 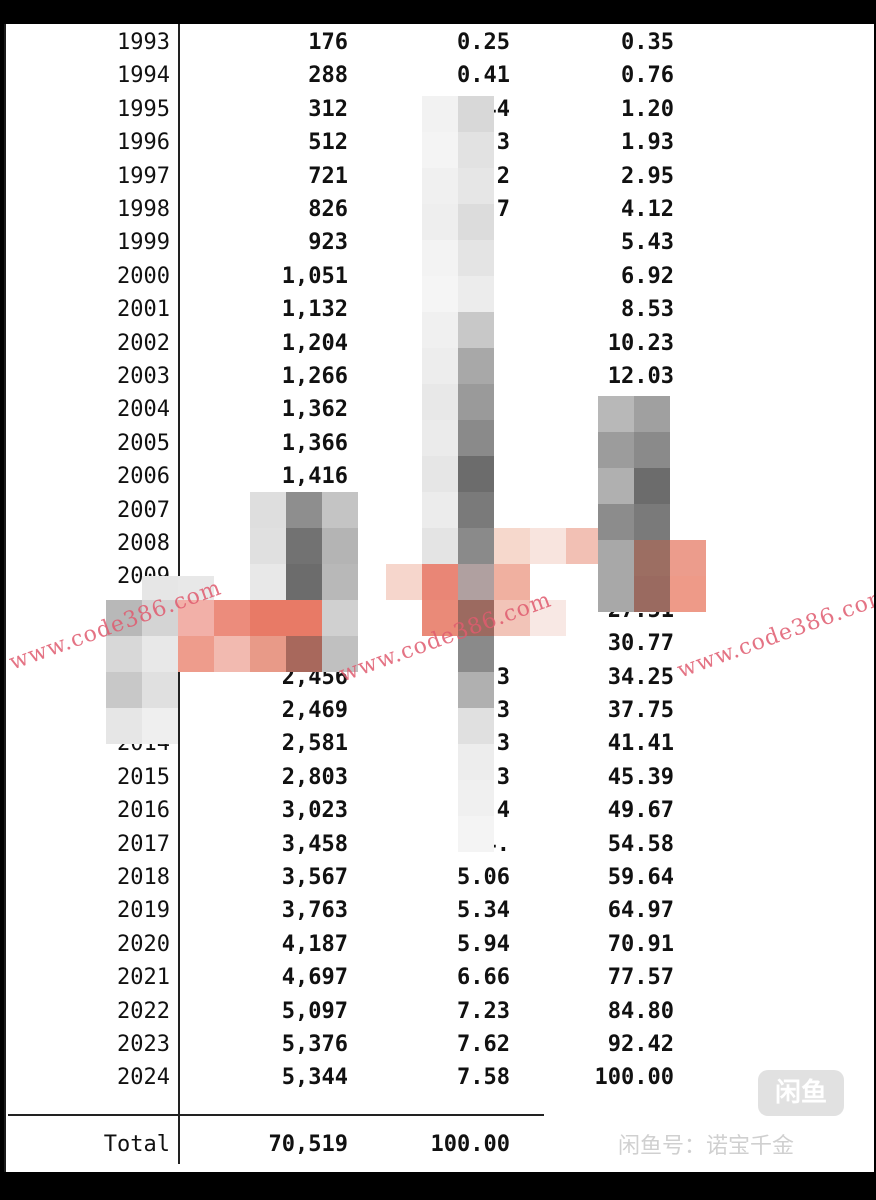 I want to click on cum-cell: 45.39, so click(x=640, y=777).